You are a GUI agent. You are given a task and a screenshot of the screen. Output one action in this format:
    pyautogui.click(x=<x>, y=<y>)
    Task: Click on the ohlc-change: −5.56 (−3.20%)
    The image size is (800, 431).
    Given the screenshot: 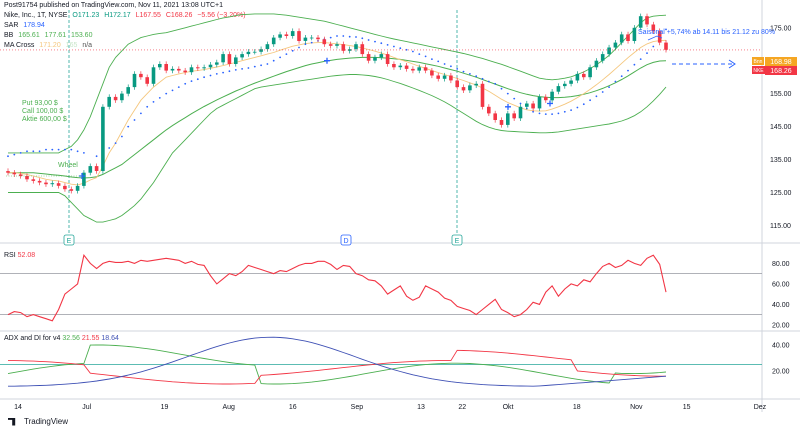 What is the action you would take?
    pyautogui.click(x=221, y=15)
    